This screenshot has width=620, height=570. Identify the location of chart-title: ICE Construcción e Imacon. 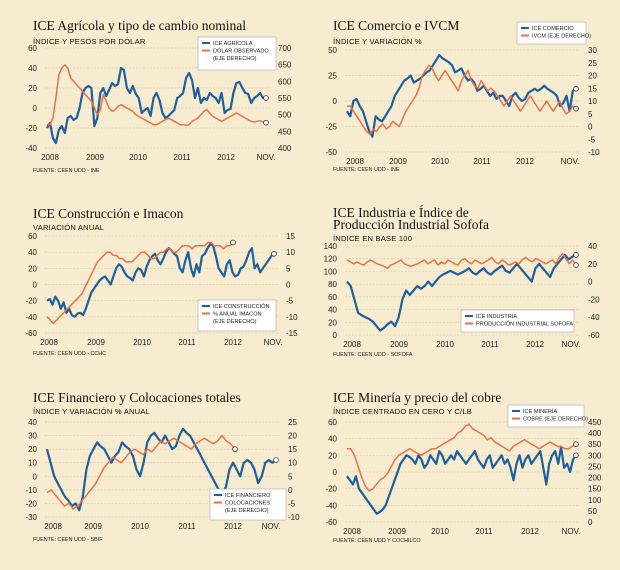
(108, 213).